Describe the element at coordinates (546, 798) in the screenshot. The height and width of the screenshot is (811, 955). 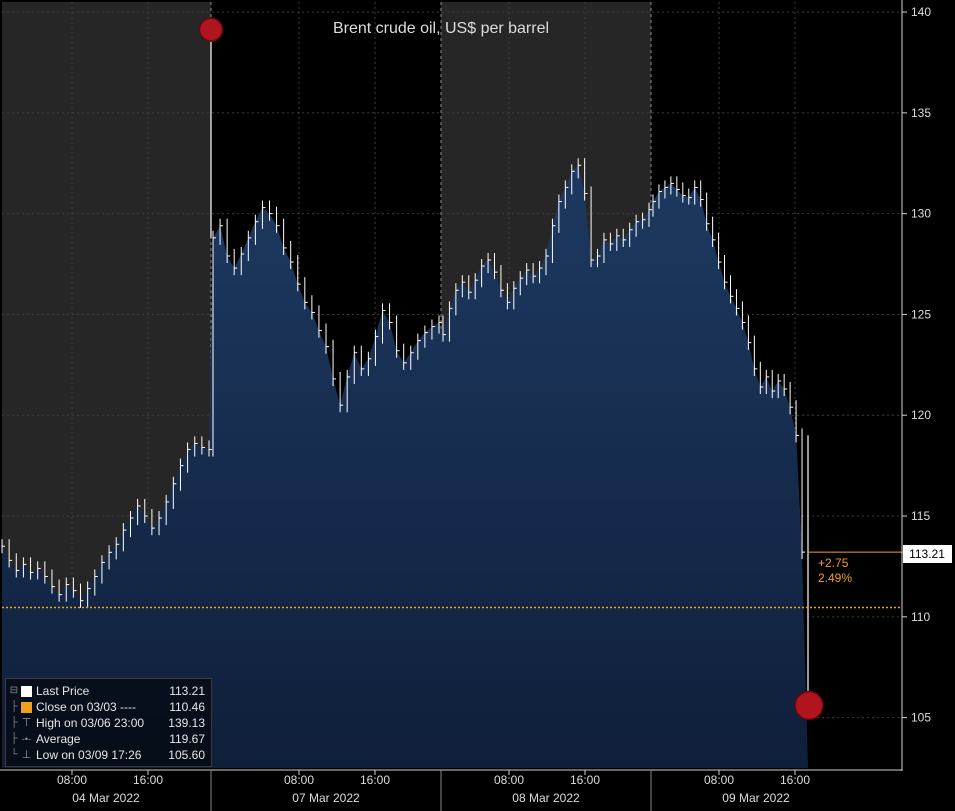
I see `date-label: 08 Mar 2022` at that location.